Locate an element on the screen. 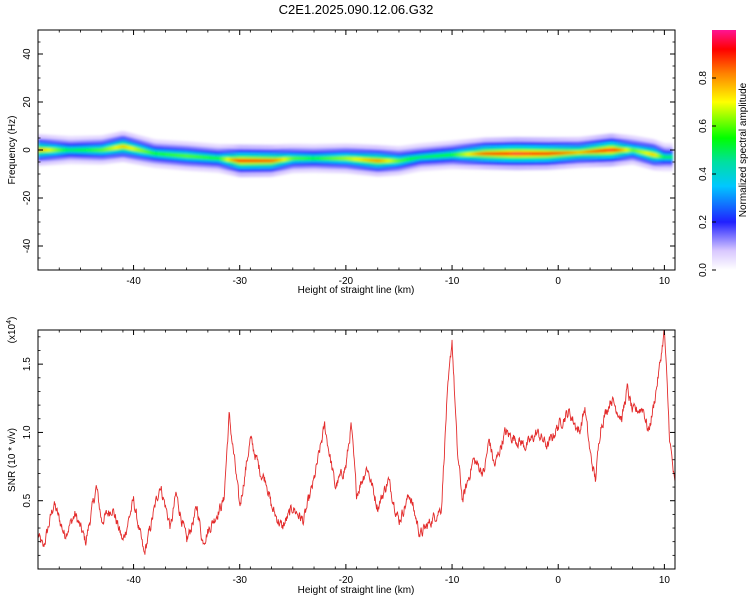 This screenshot has width=750, height=600. spectrogram-y-axis-label: Frequency (Hz) is located at coordinates (12, 150).